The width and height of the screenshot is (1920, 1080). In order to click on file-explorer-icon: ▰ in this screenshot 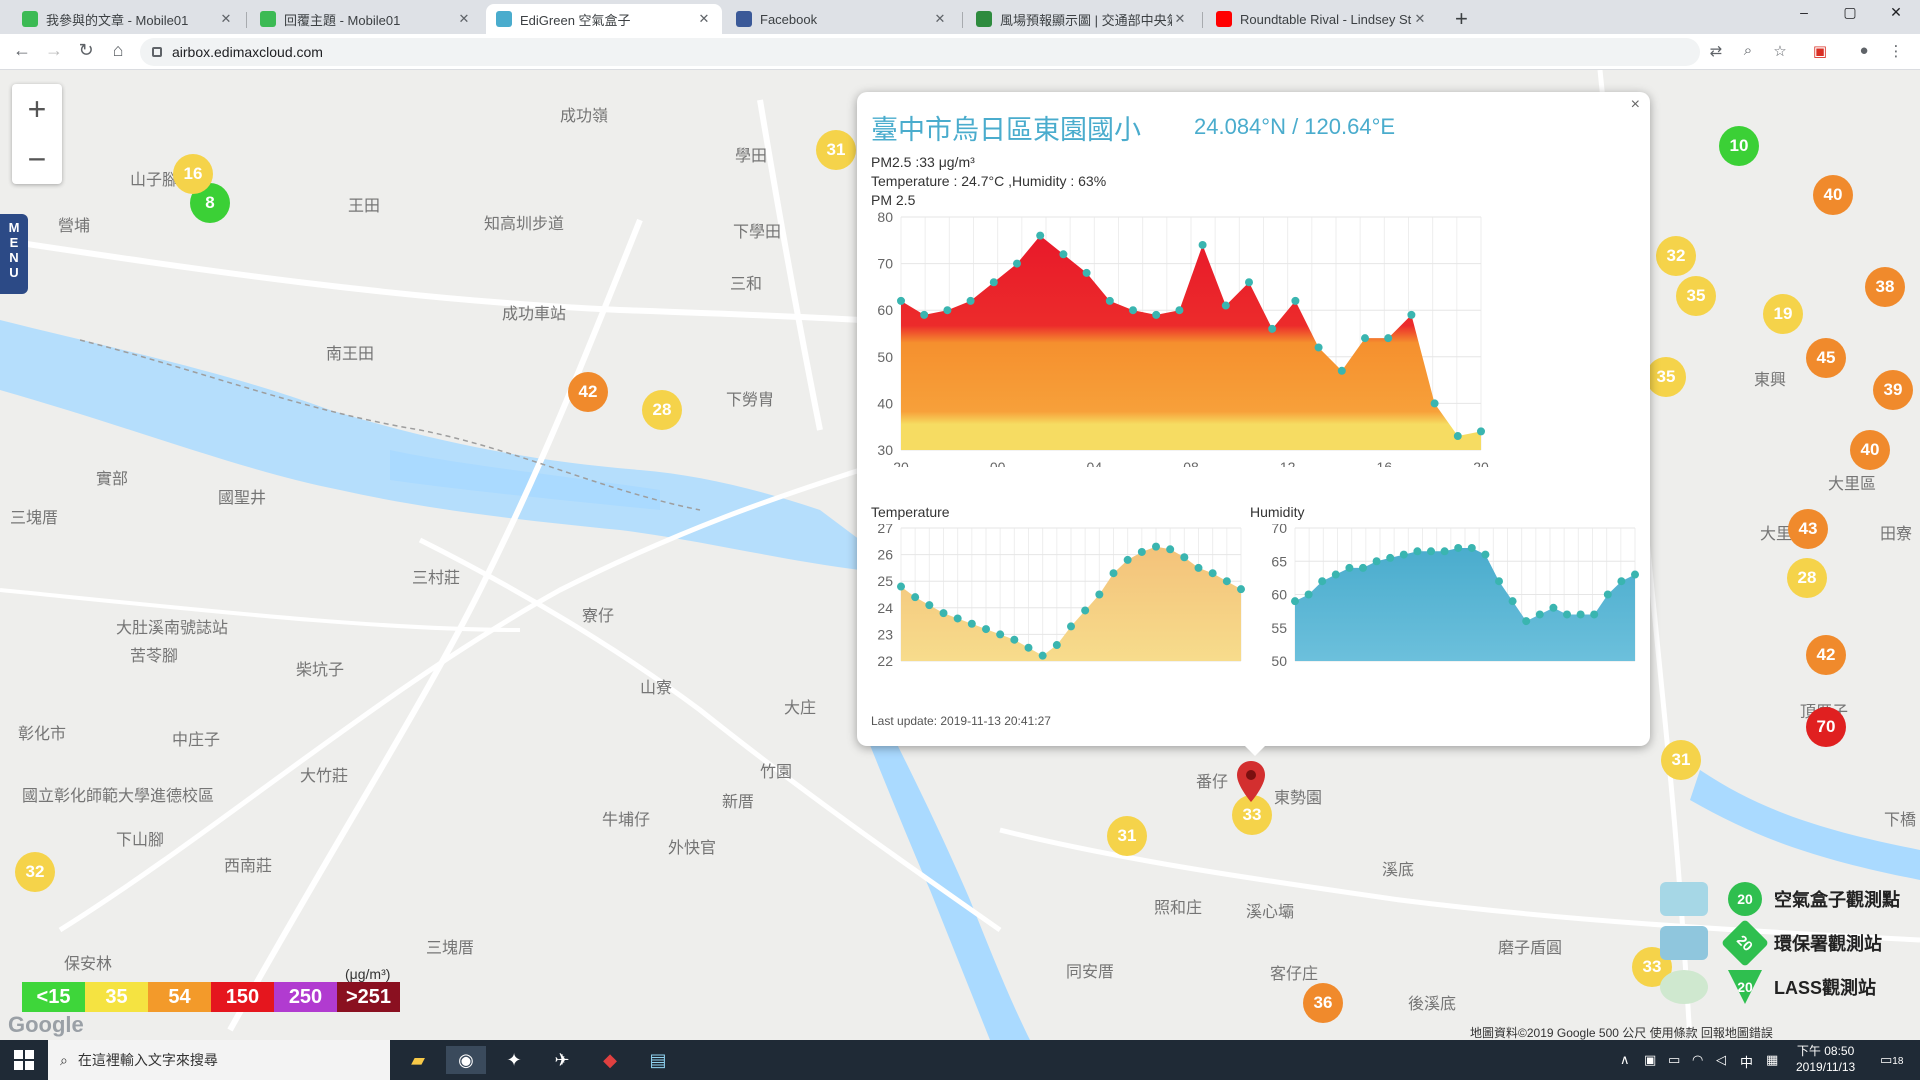, I will do `click(418, 1059)`.